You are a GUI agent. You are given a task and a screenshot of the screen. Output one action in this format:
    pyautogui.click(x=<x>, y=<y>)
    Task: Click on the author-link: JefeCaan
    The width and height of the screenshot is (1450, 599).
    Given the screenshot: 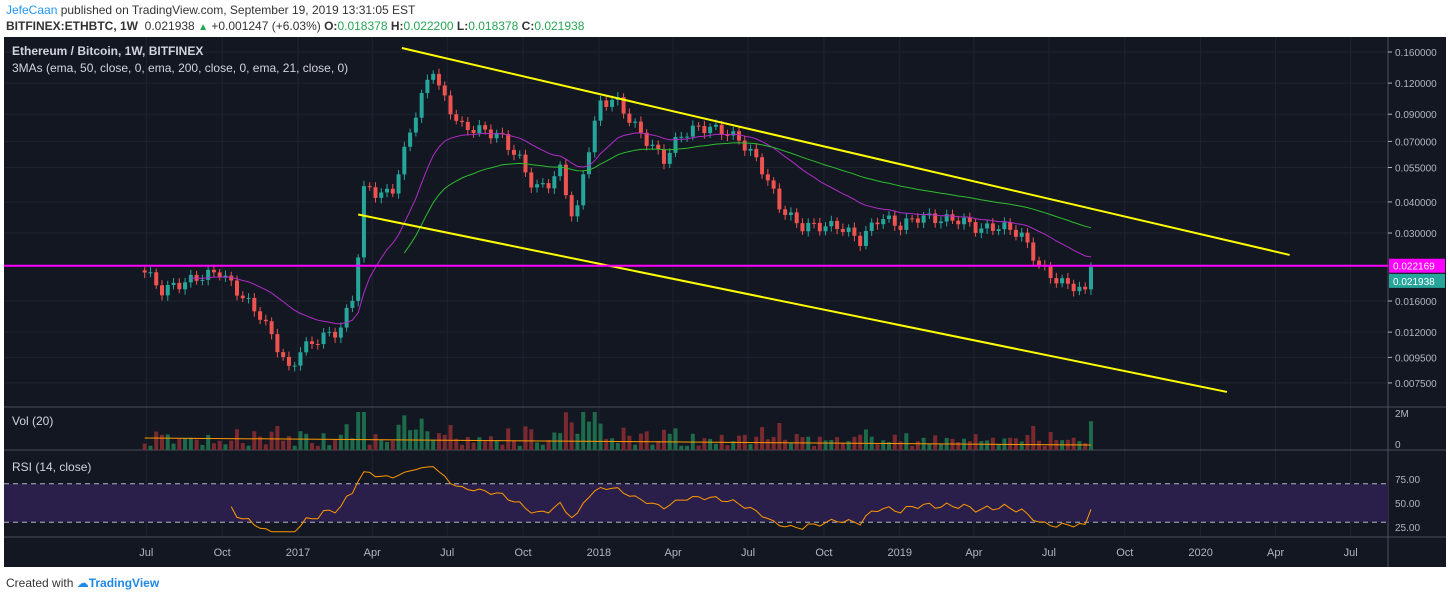 What is the action you would take?
    pyautogui.click(x=32, y=10)
    